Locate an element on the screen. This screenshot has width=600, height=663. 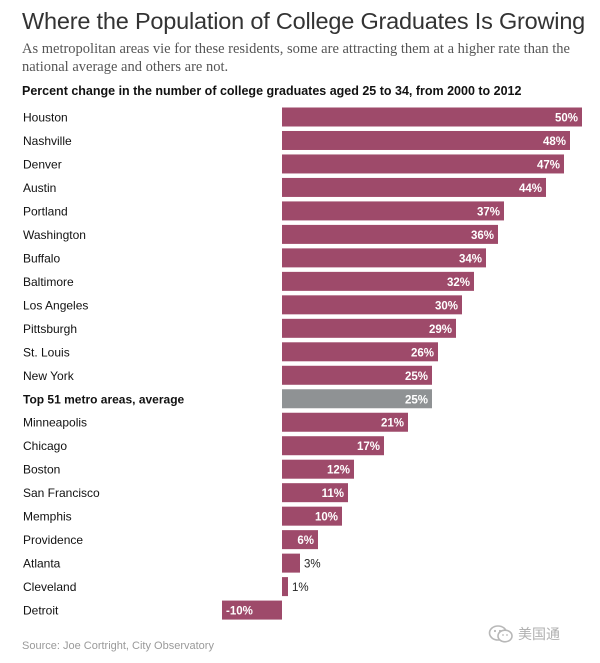
category-label: Pittsburgh is located at coordinates (50, 329).